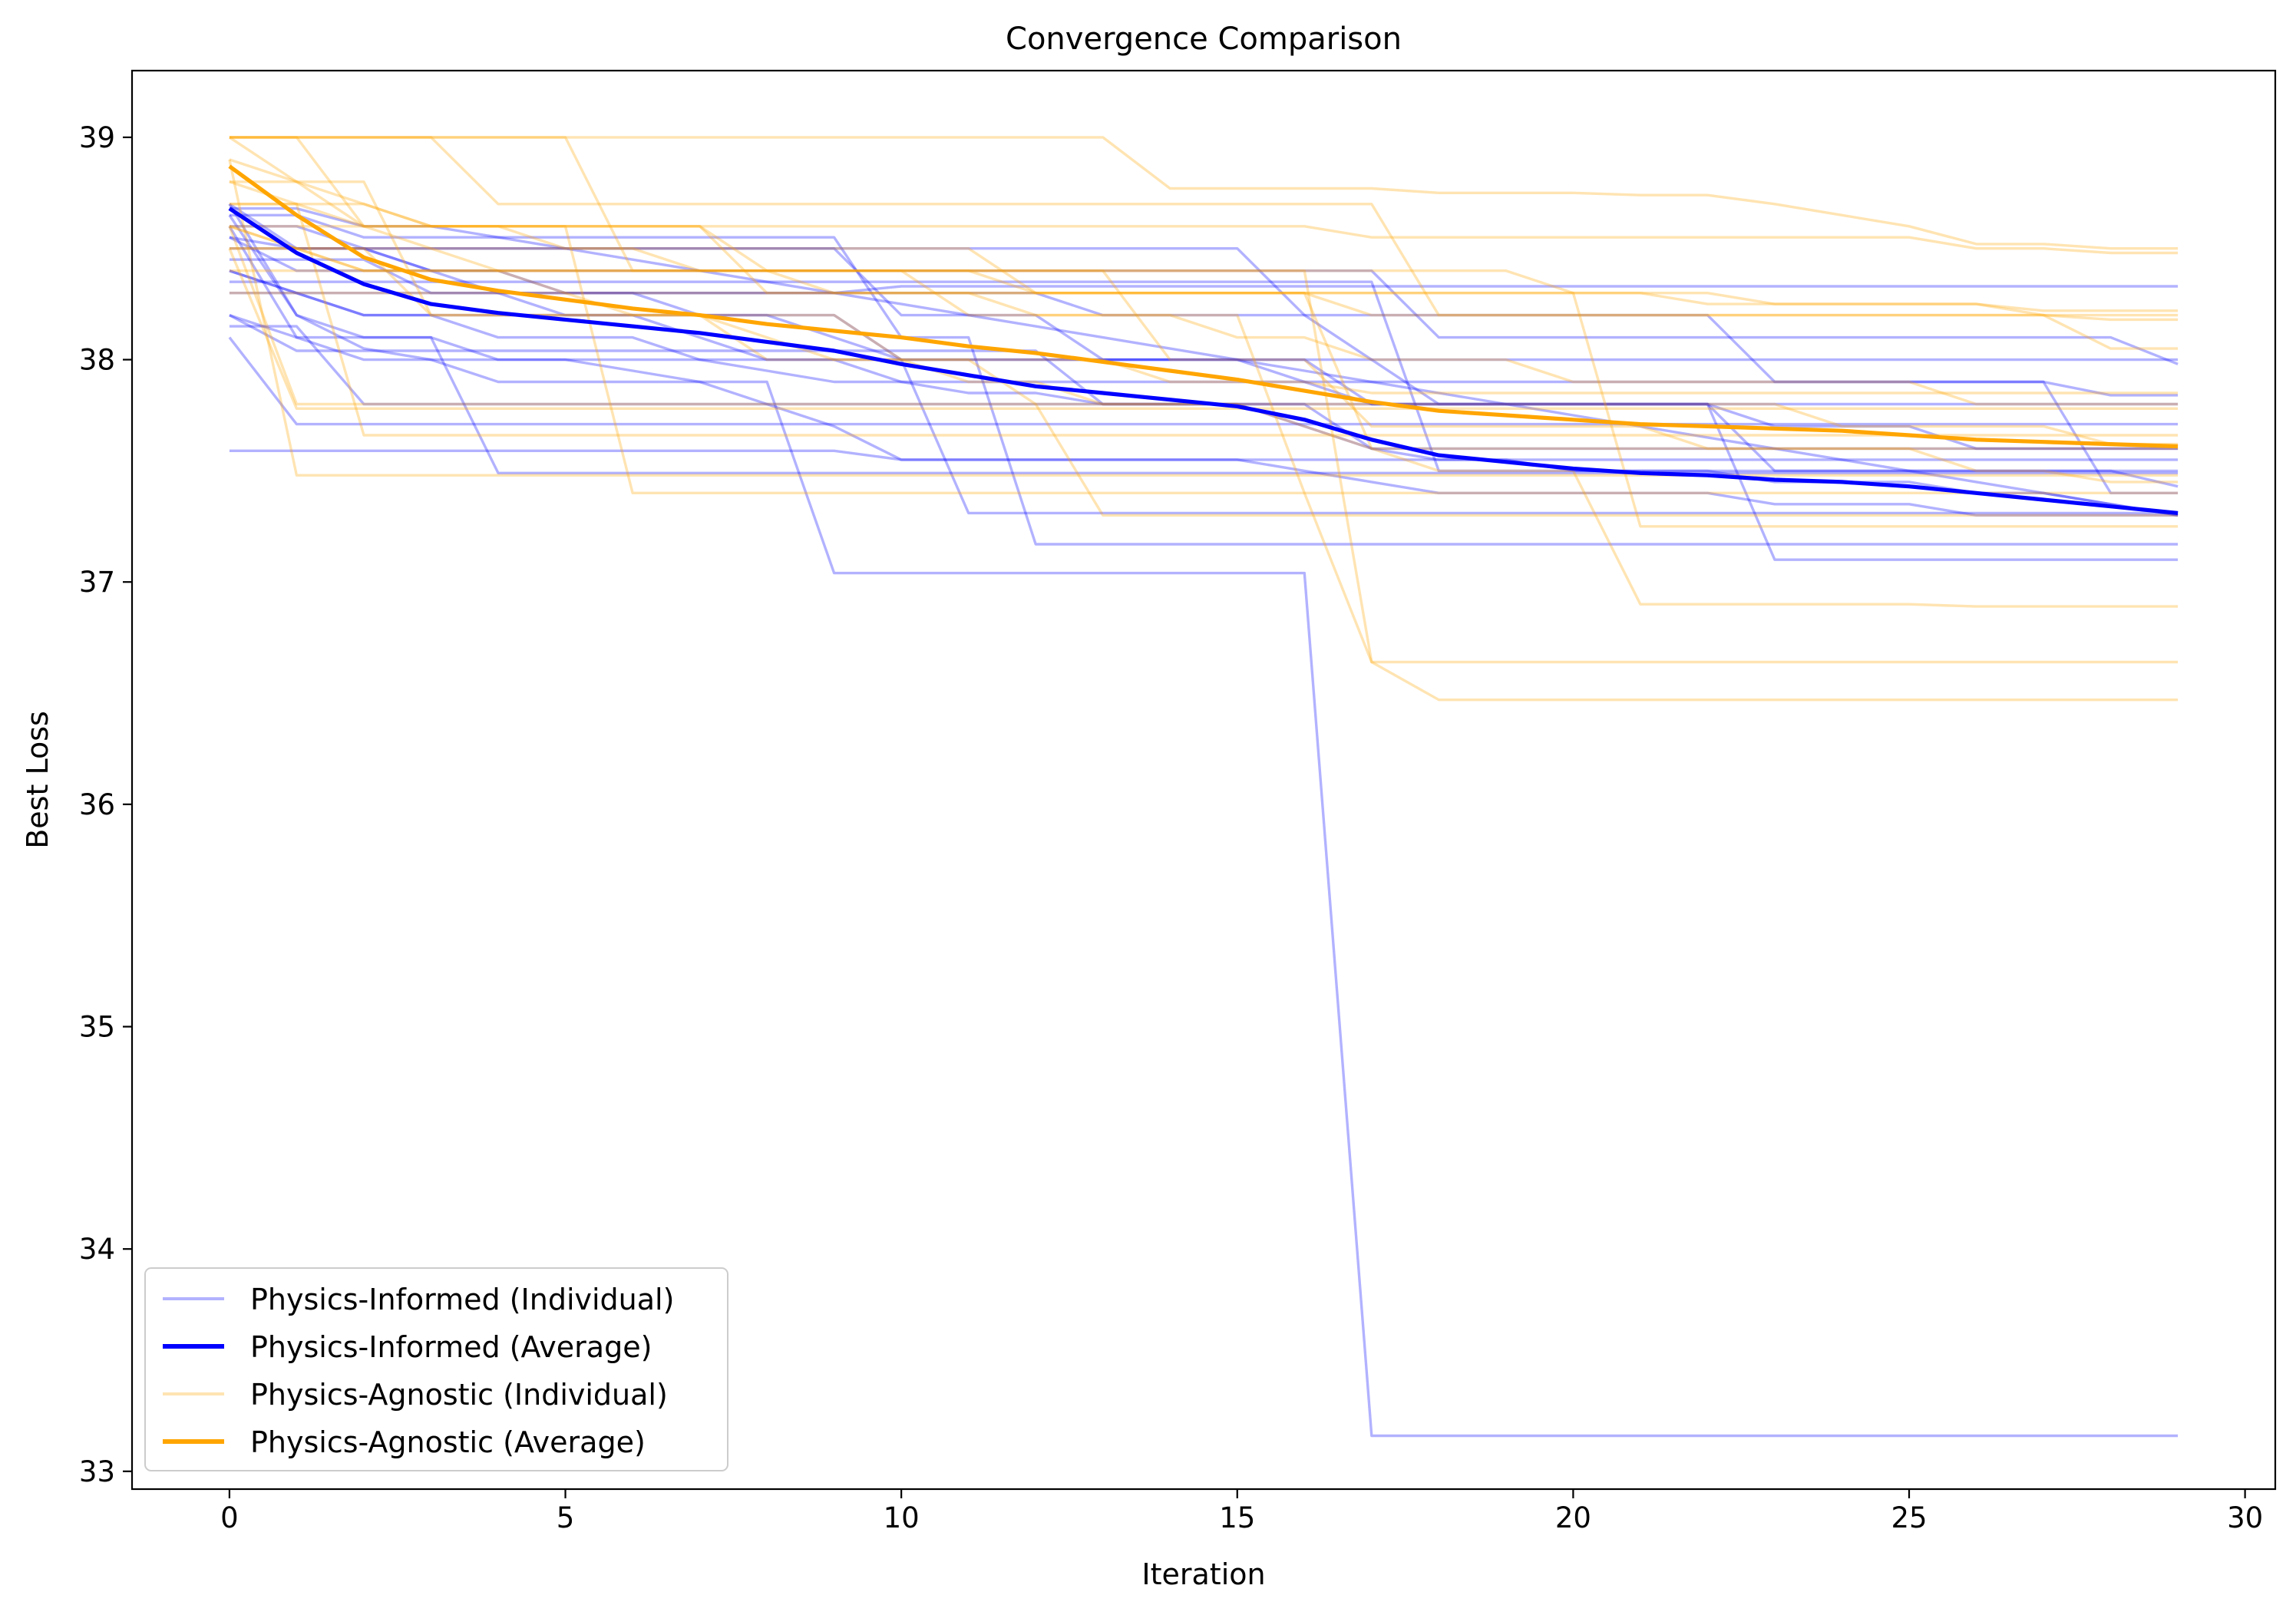 The height and width of the screenshot is (1615, 2296). I want to click on y-axis-ticks: 33 34 35 36 37 38 39, so click(106, 805).